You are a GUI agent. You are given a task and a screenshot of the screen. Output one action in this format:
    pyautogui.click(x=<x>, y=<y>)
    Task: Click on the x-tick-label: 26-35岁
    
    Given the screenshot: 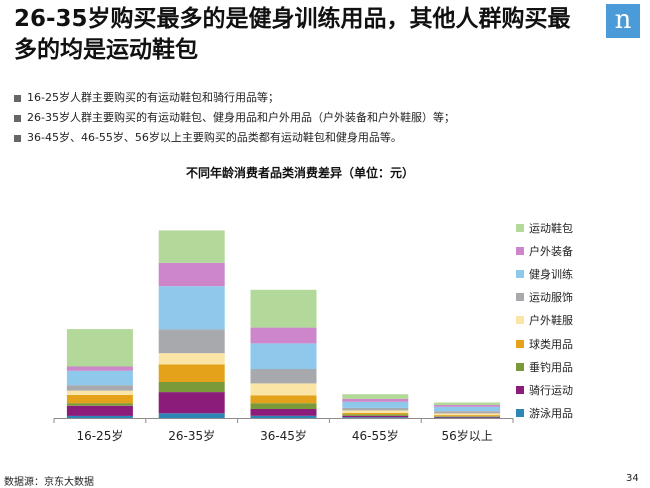 What is the action you would take?
    pyautogui.click(x=191, y=435)
    